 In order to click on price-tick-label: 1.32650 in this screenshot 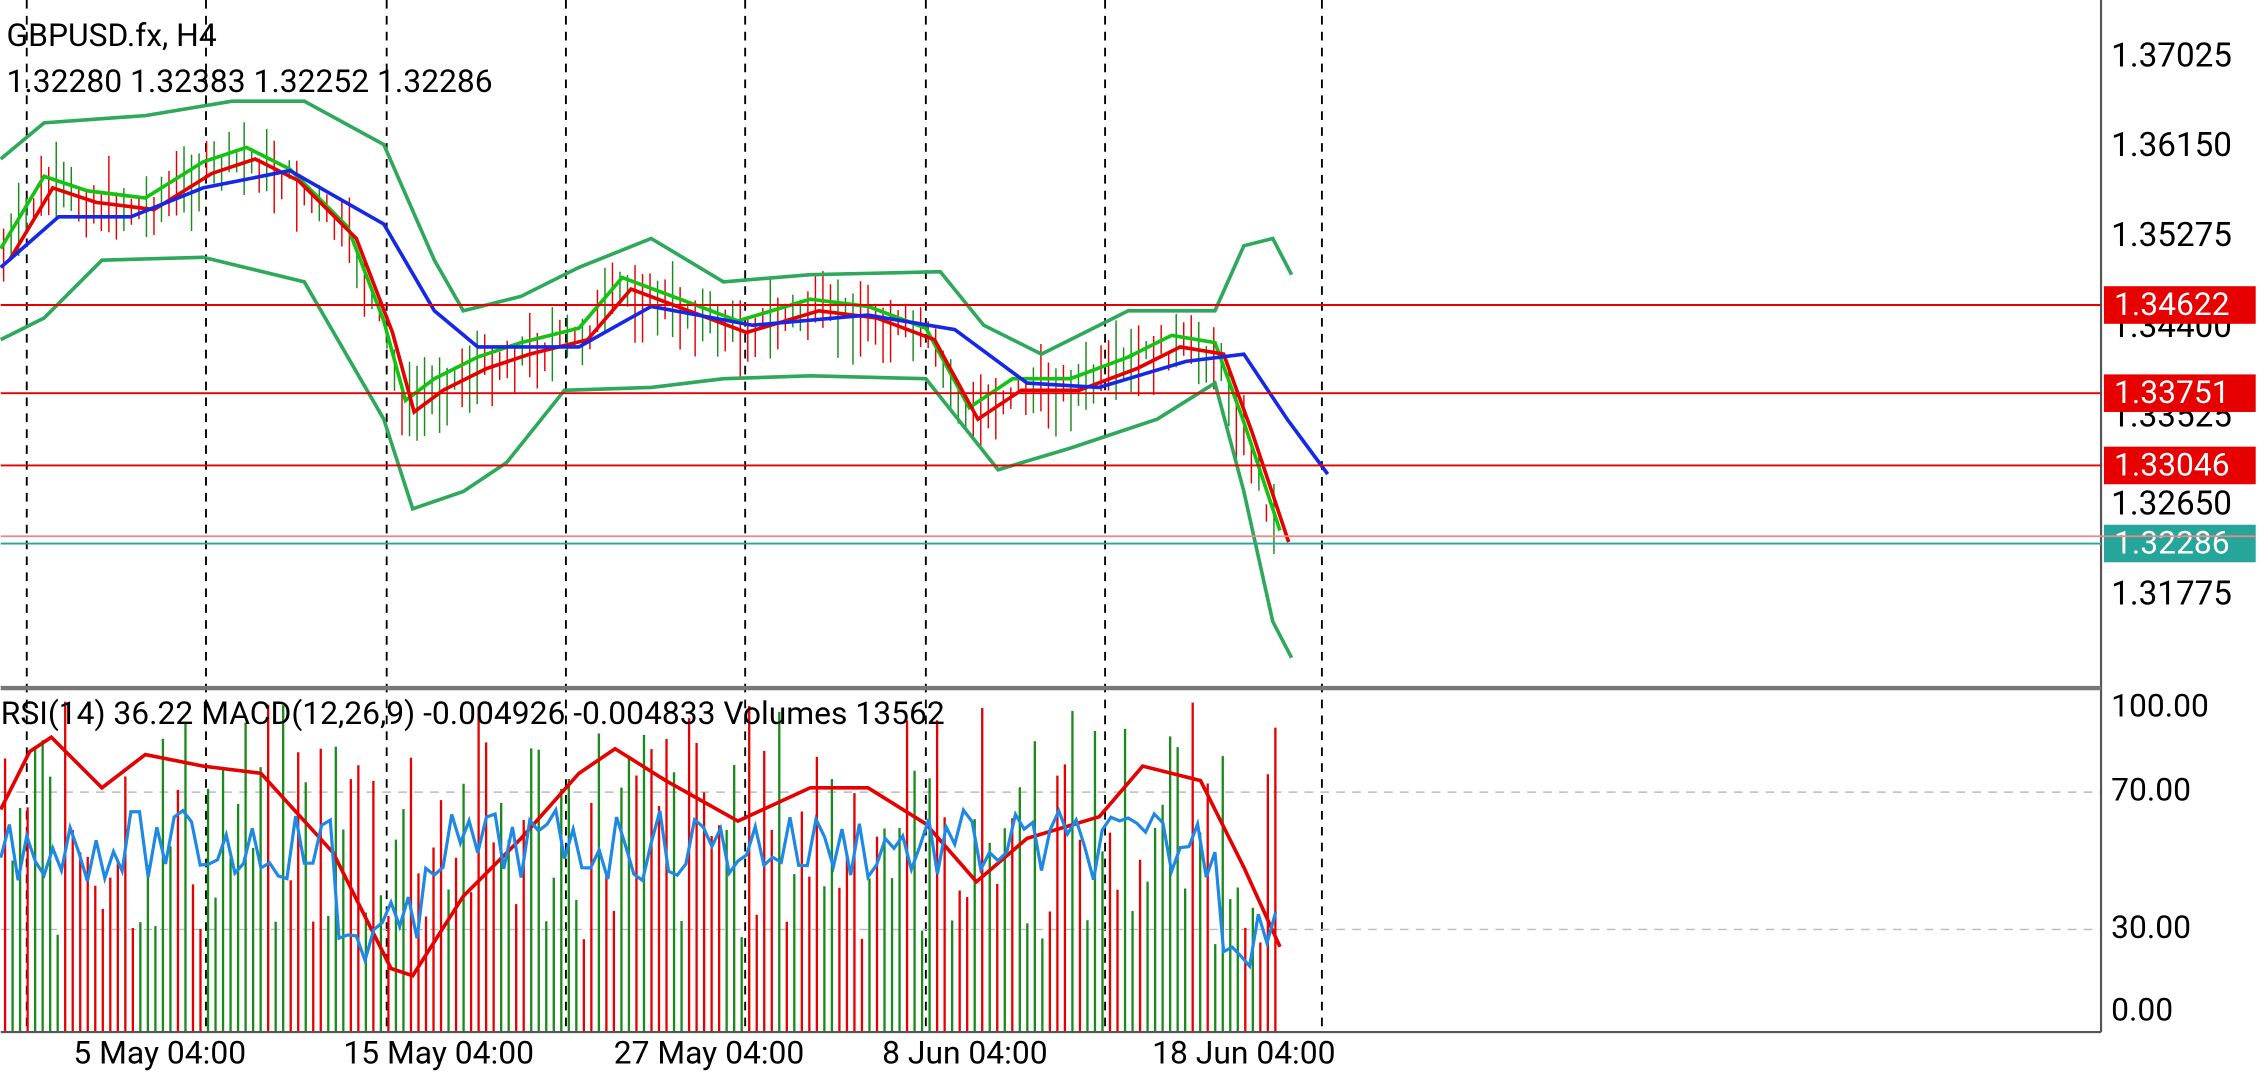, I will do `click(2171, 504)`.